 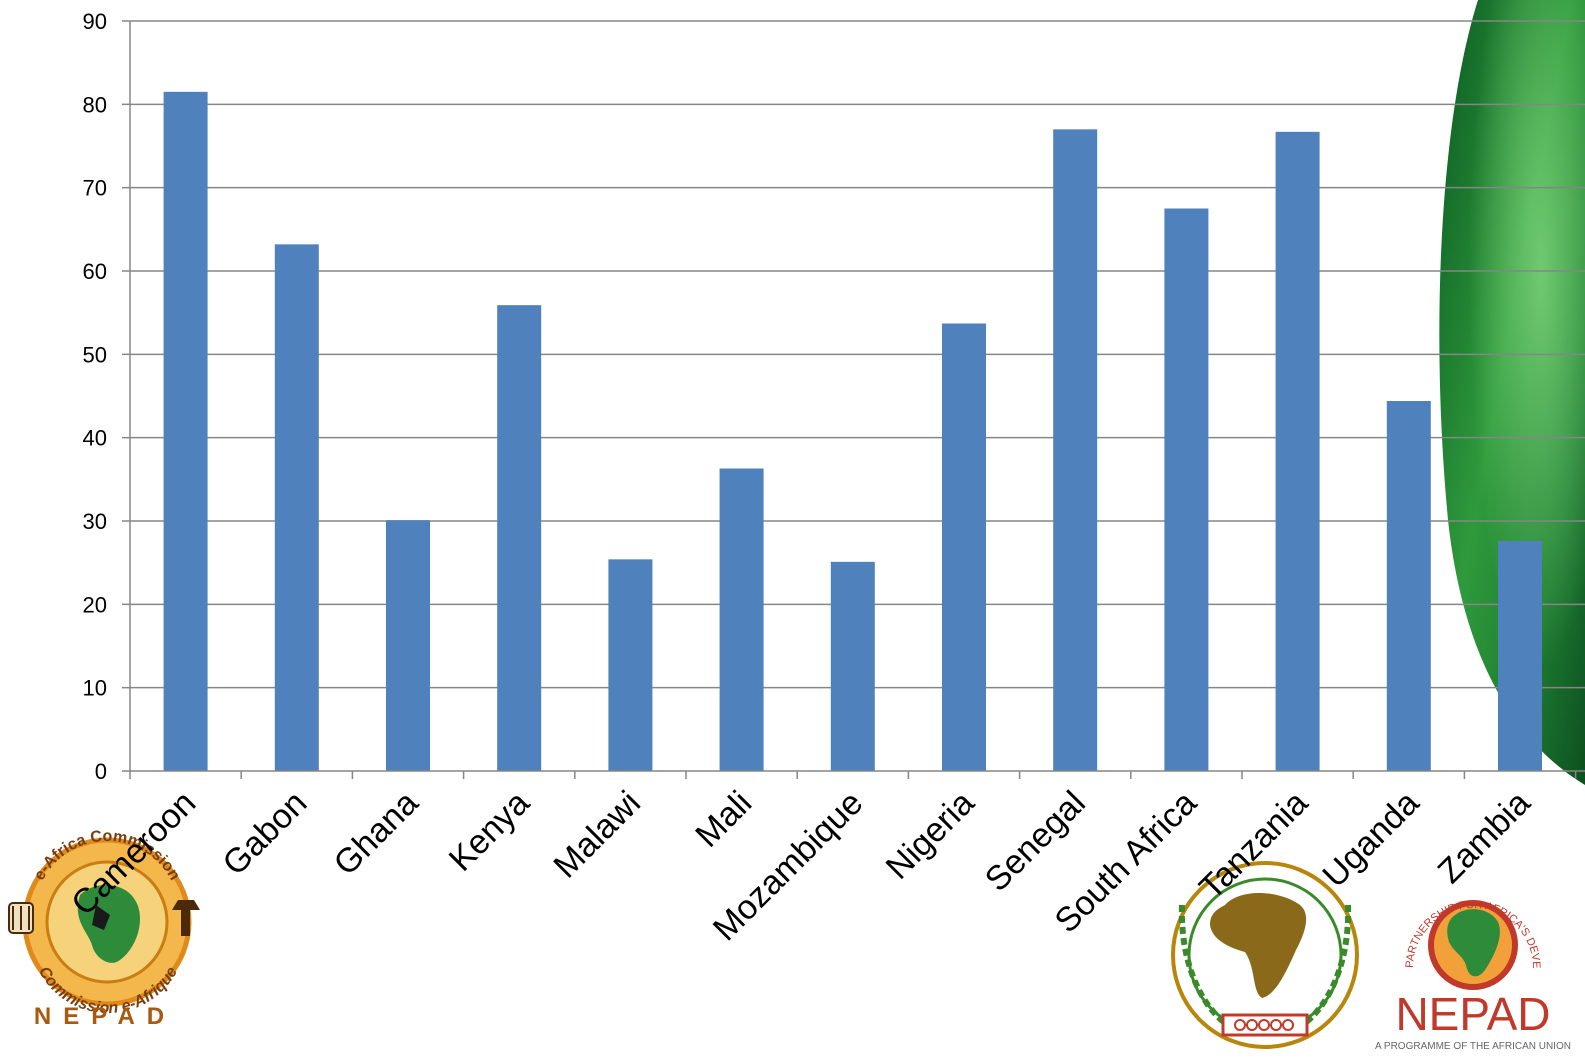 I want to click on y-tick-label: 10, so click(x=95, y=688).